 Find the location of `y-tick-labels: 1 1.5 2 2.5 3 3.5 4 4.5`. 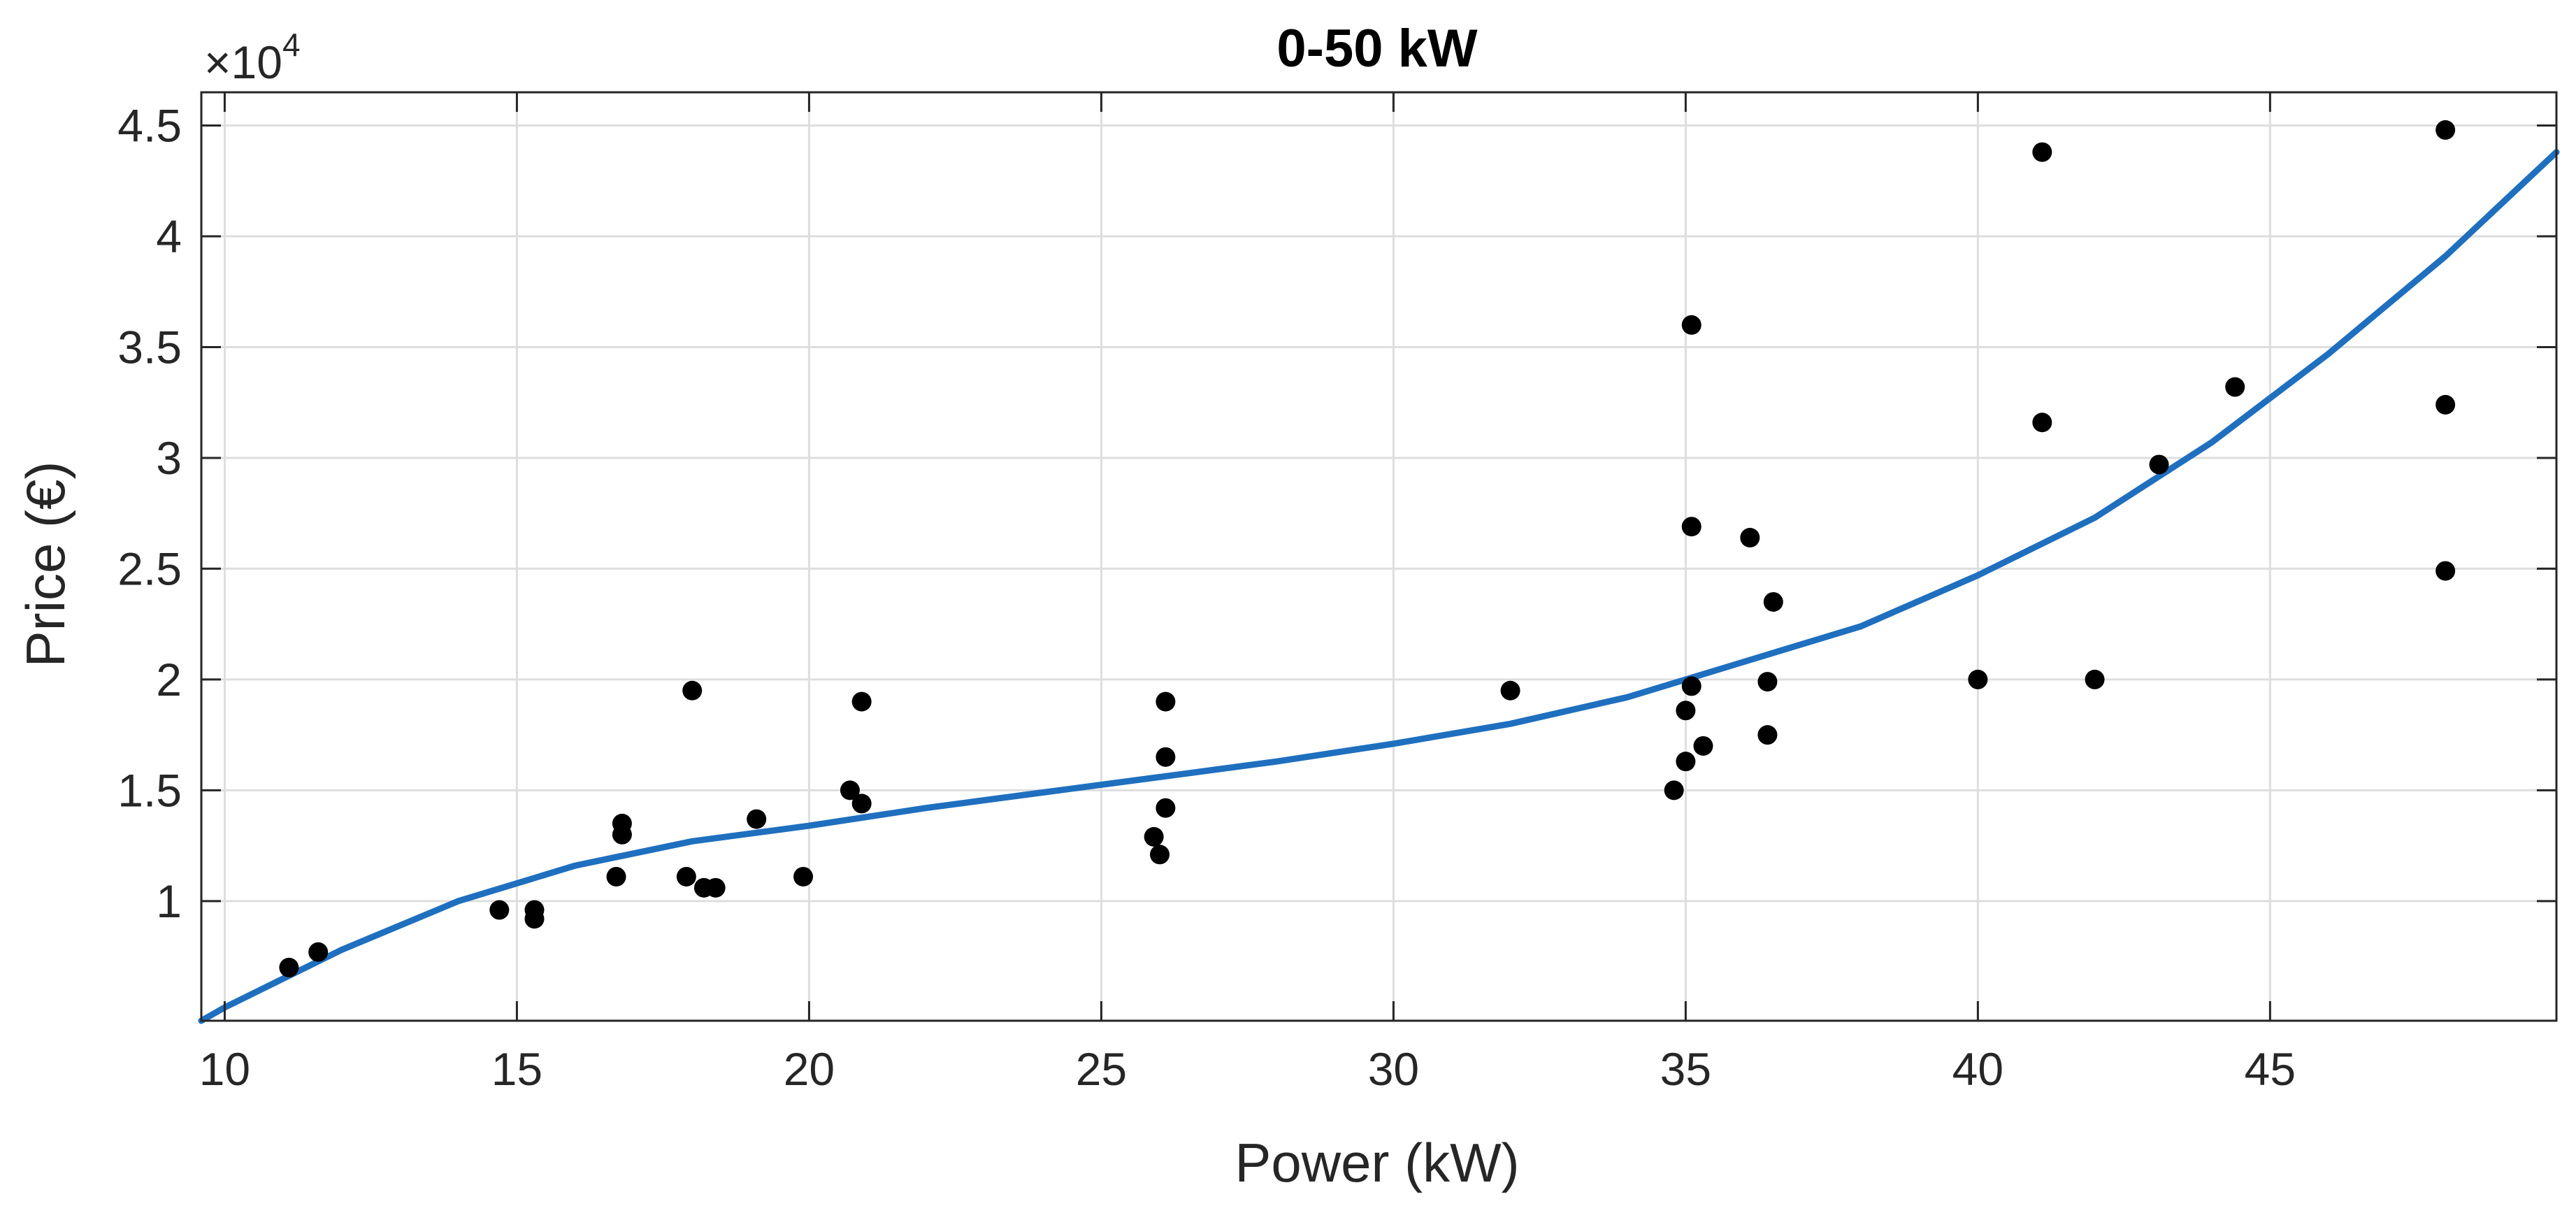

y-tick-labels: 1 1.5 2 2.5 3 3.5 4 4.5 is located at coordinates (149, 513).